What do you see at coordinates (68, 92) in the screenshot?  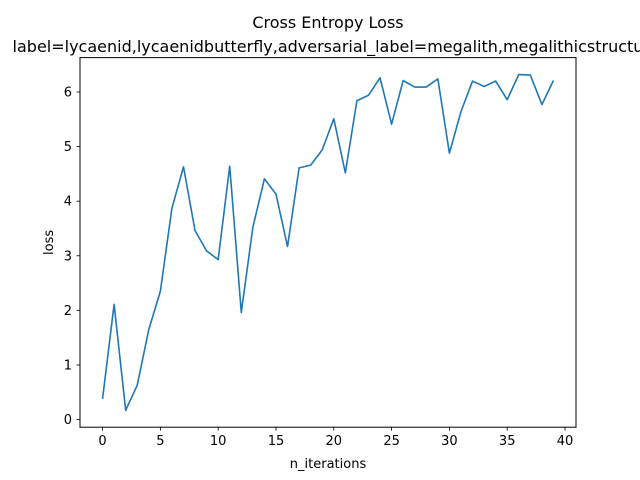 I see `y-tick-label: 6` at bounding box center [68, 92].